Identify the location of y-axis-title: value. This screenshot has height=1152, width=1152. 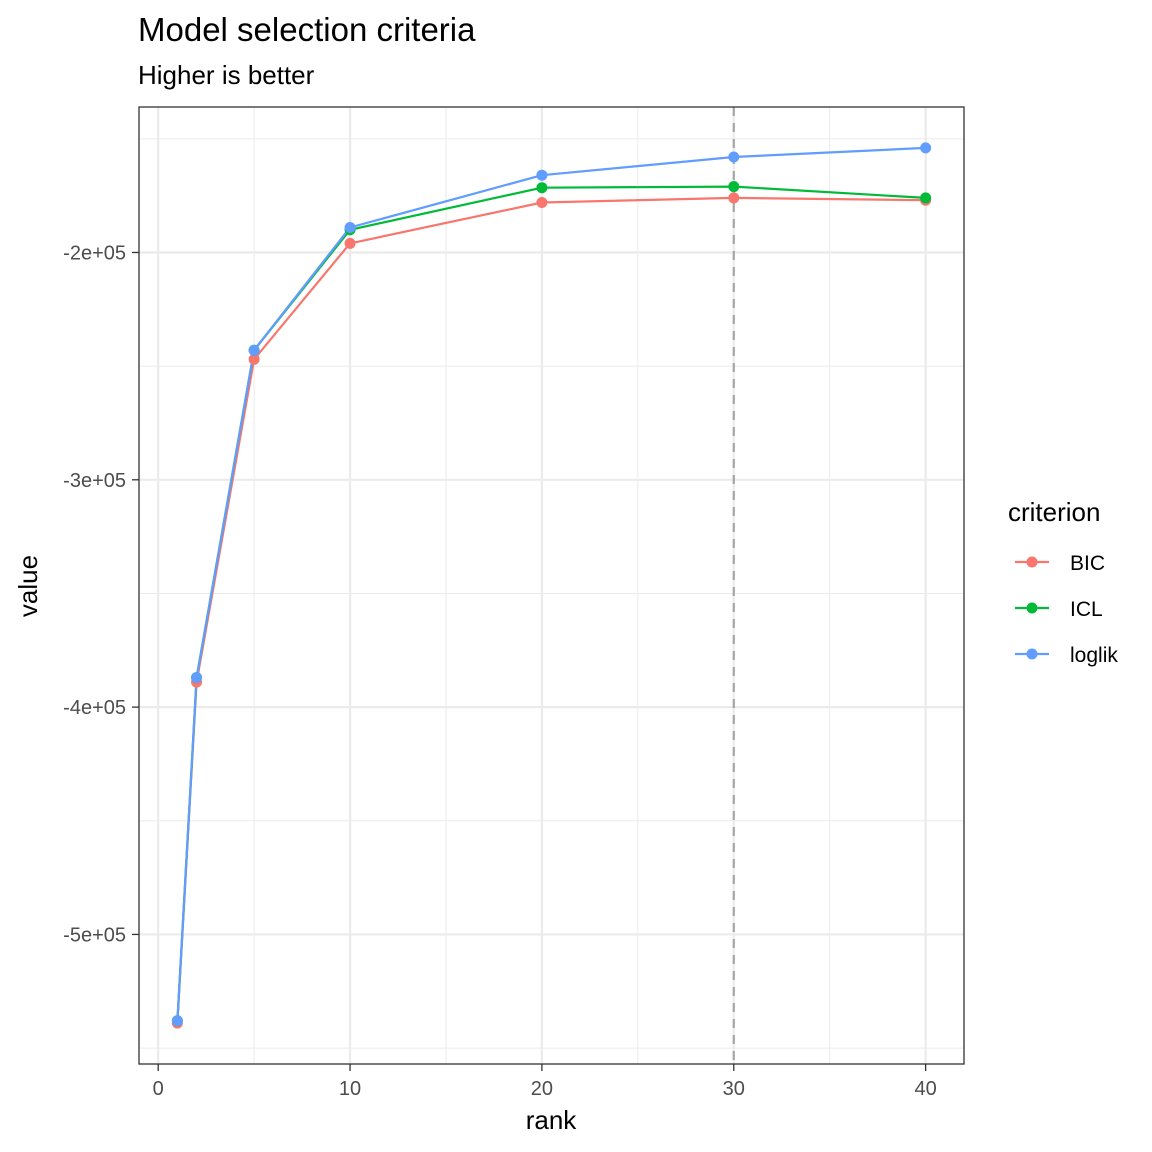
(28, 586).